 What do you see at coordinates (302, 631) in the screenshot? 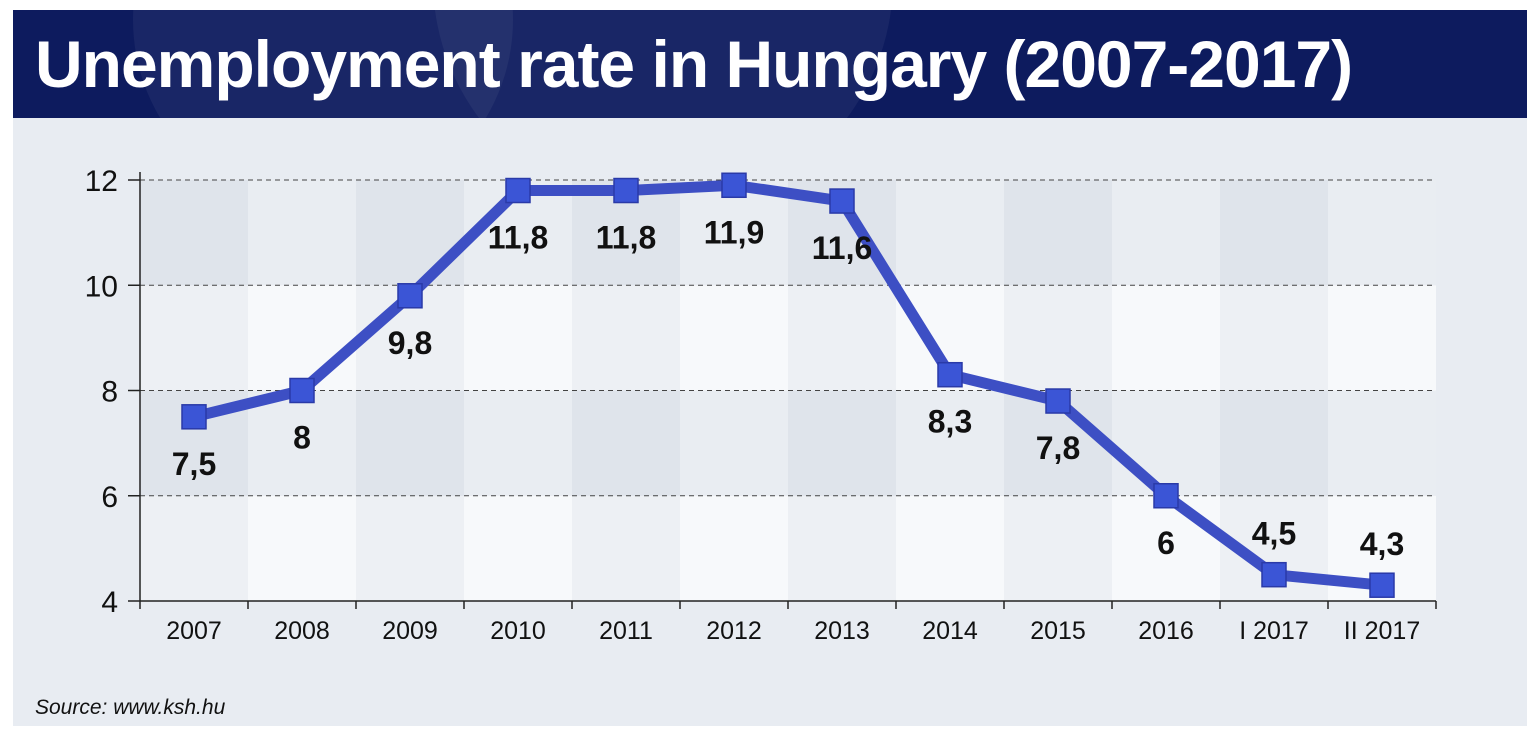
I see `x-tick-label: 2008` at bounding box center [302, 631].